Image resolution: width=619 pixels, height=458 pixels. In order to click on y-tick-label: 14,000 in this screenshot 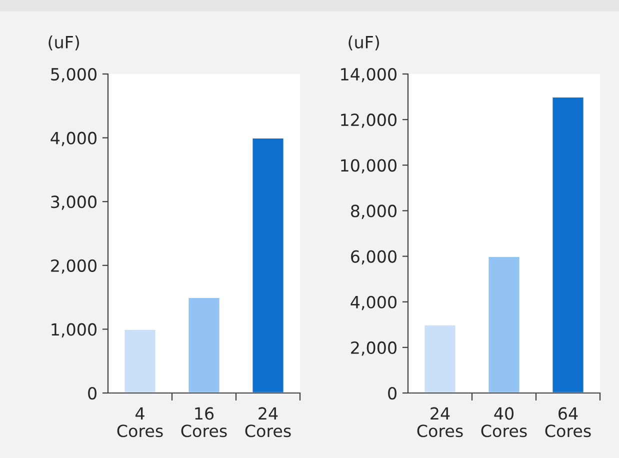, I will do `click(368, 75)`.